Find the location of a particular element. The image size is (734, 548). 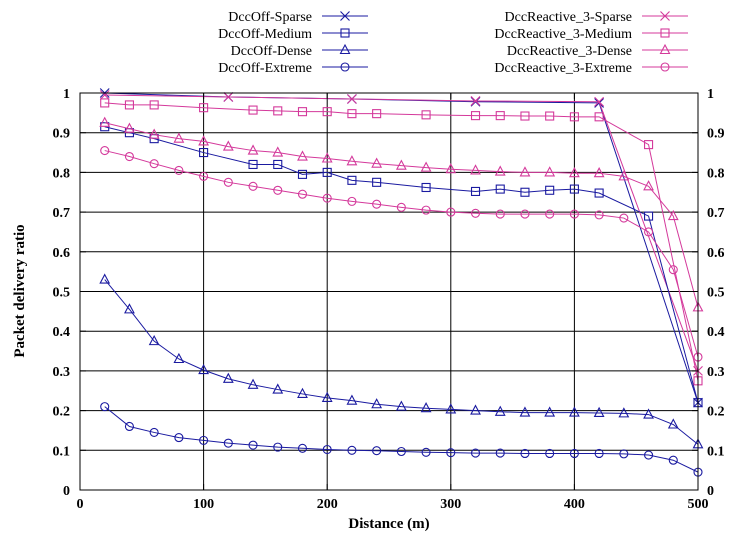

legend-item-dccoff-dense: DccOff-Dense is located at coordinates (299, 51).